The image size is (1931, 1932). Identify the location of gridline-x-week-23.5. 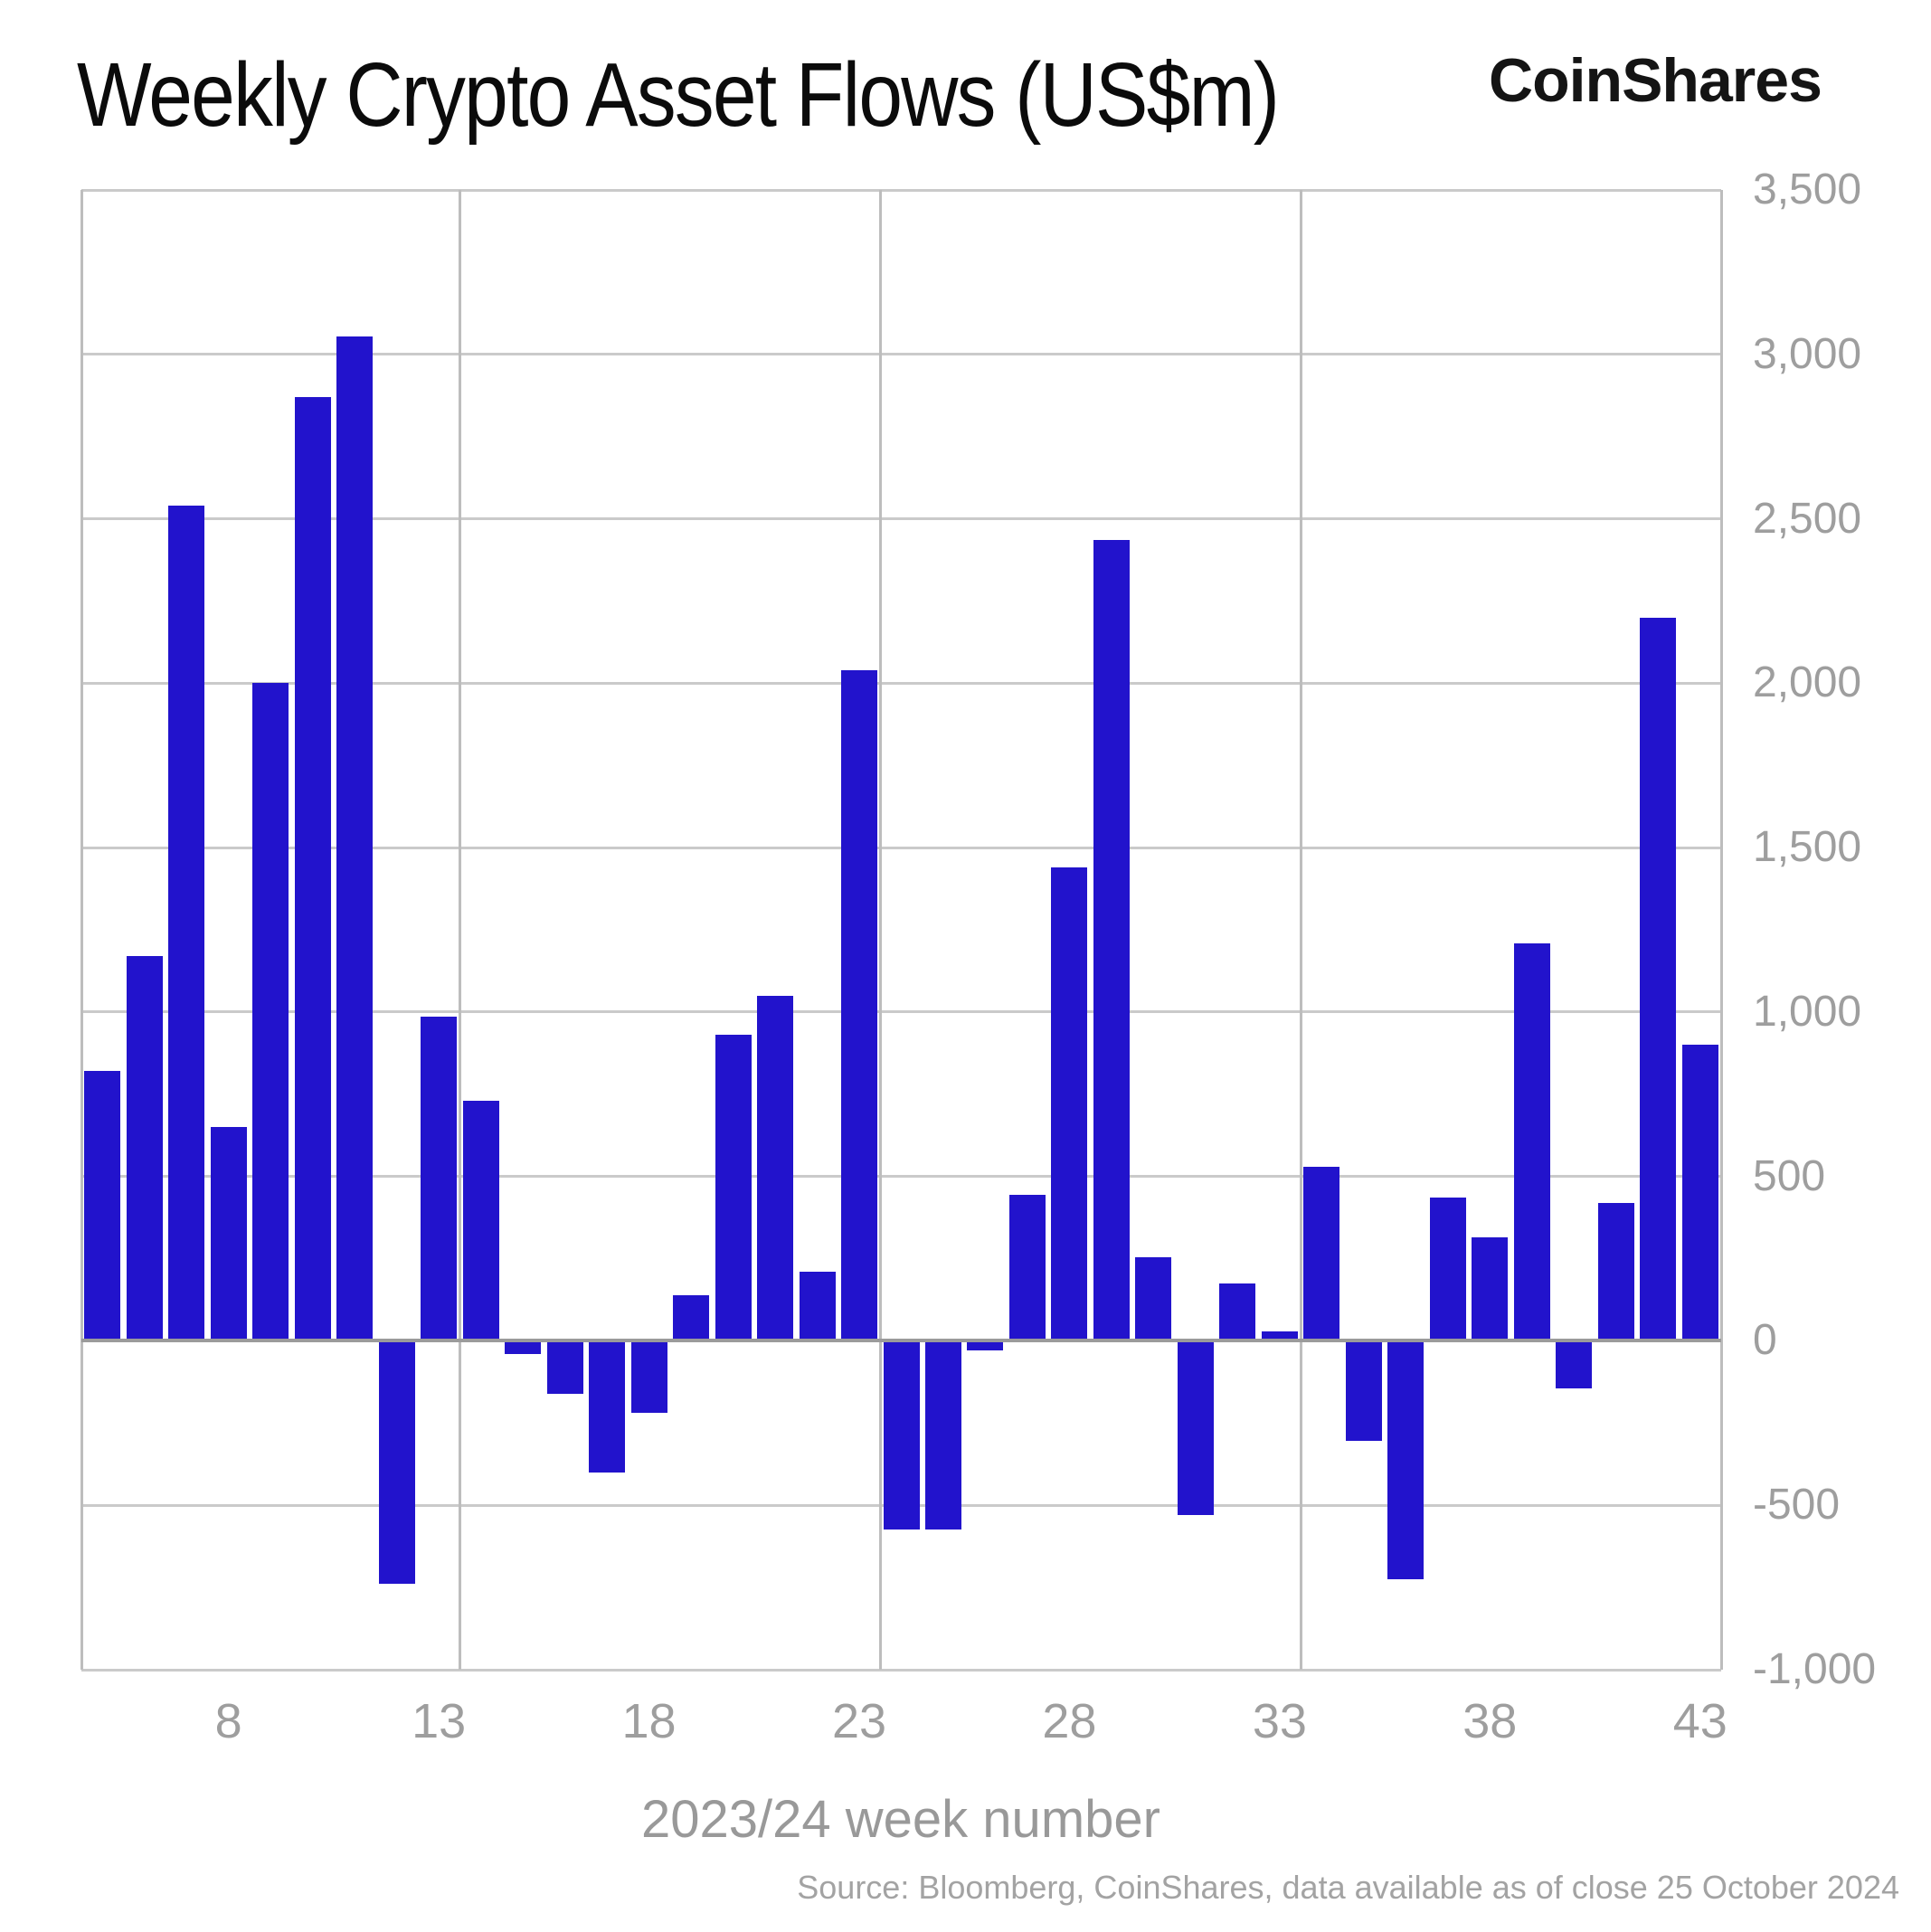
(880, 930).